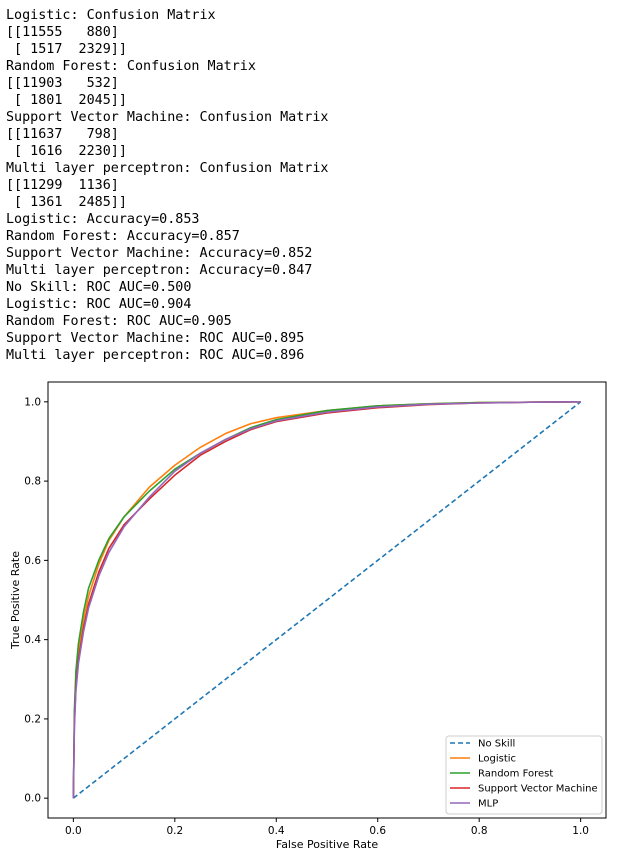 Image resolution: width=618 pixels, height=858 pixels. Describe the element at coordinates (167, 117) in the screenshot. I see `console-line: Support Vector Machine: Confusion Matrix` at that location.